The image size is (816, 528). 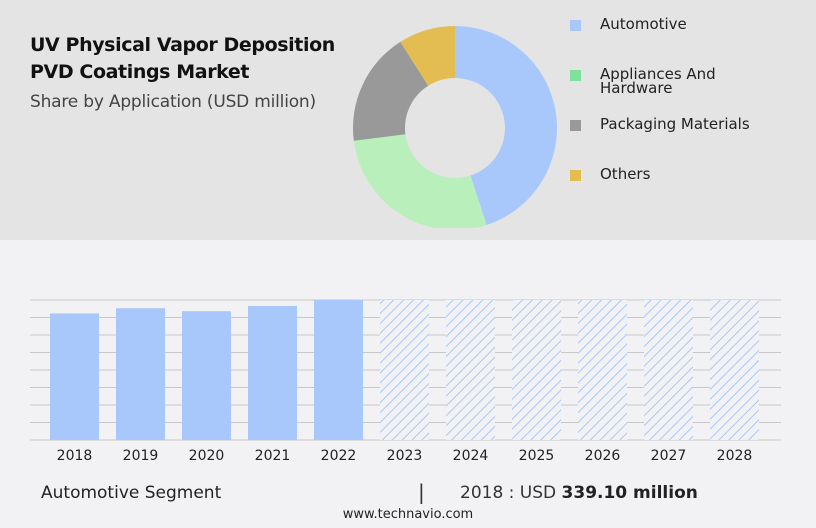 I want to click on title-line-1: UV Physical Vapor Deposition, so click(x=182, y=45).